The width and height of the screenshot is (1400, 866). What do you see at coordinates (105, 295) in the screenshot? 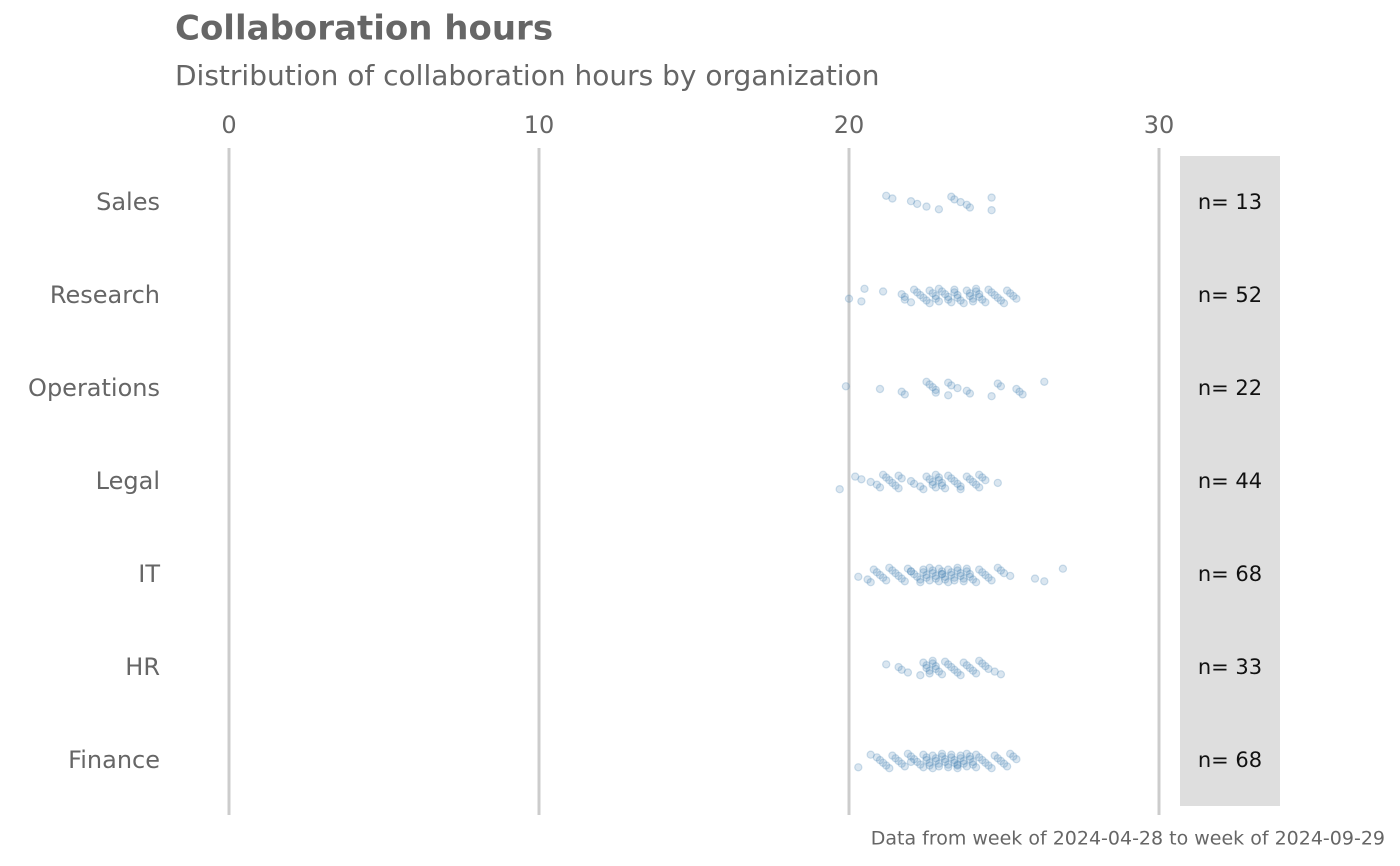
I see `y-tick-label: Research` at bounding box center [105, 295].